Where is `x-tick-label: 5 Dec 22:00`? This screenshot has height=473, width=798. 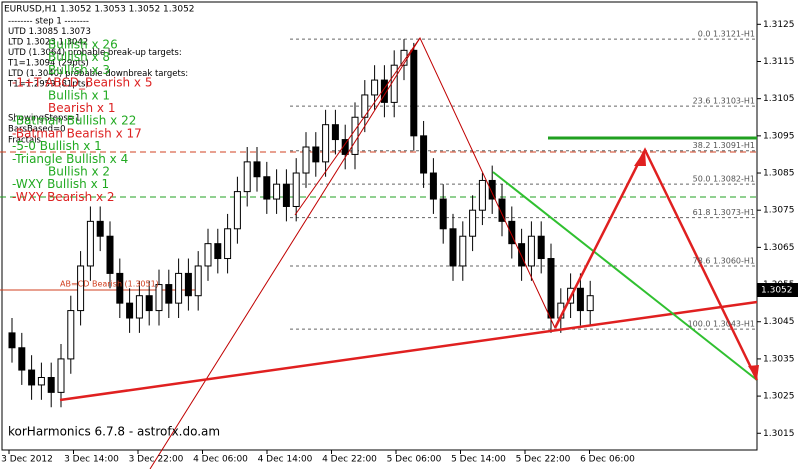
x-tick-label: 5 Dec 22:00 is located at coordinates (543, 460).